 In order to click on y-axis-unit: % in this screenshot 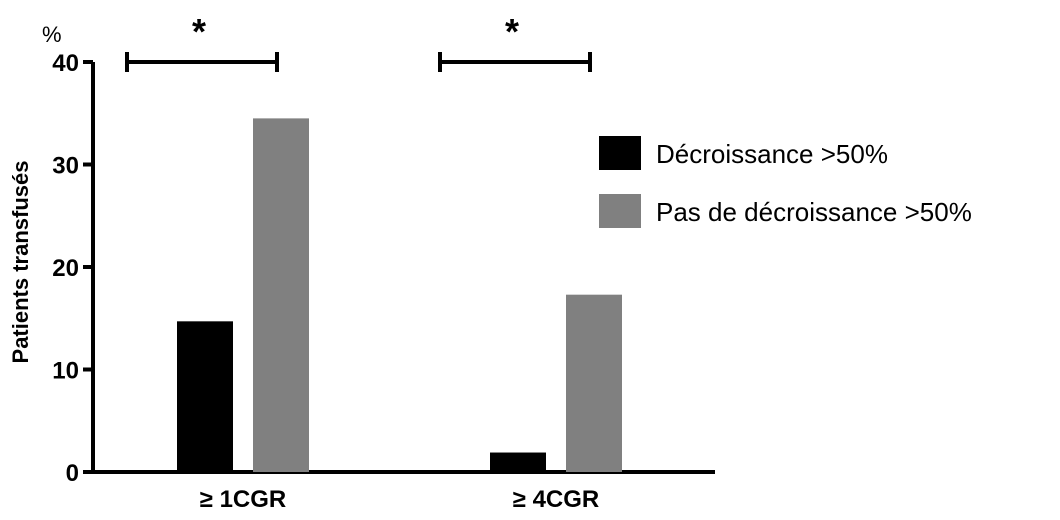, I will do `click(52, 34)`.